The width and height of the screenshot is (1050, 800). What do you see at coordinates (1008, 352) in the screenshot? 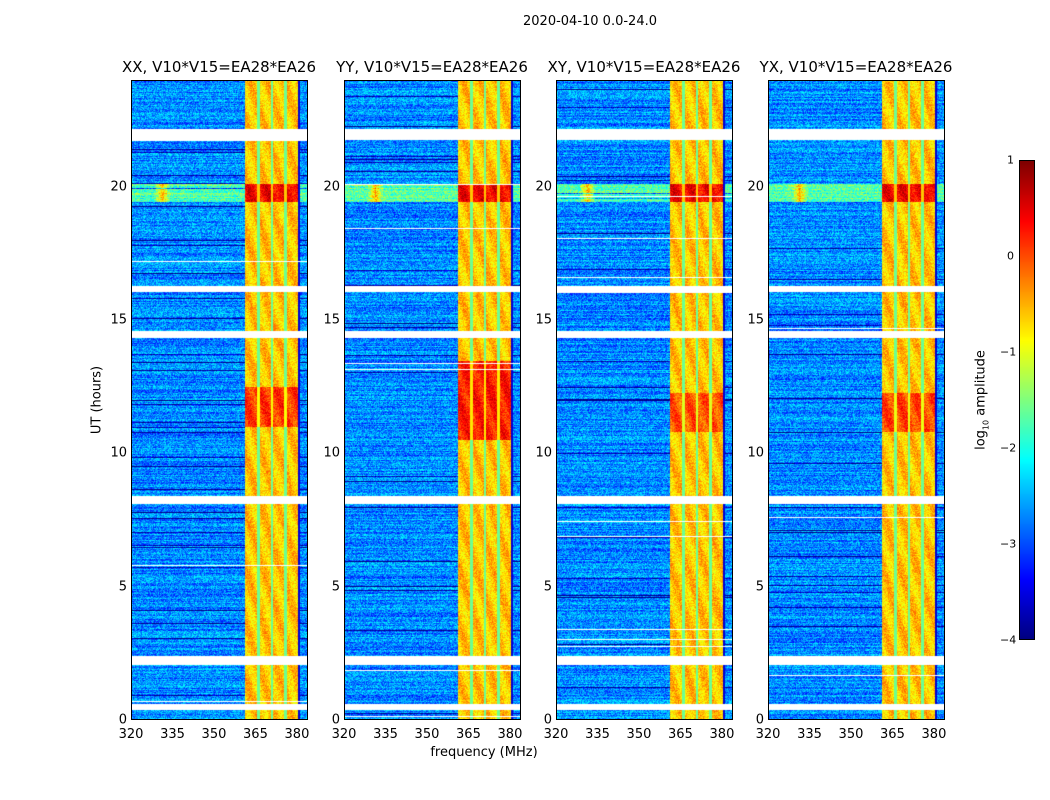
I see `colorbar-tick-label: −1` at bounding box center [1008, 352].